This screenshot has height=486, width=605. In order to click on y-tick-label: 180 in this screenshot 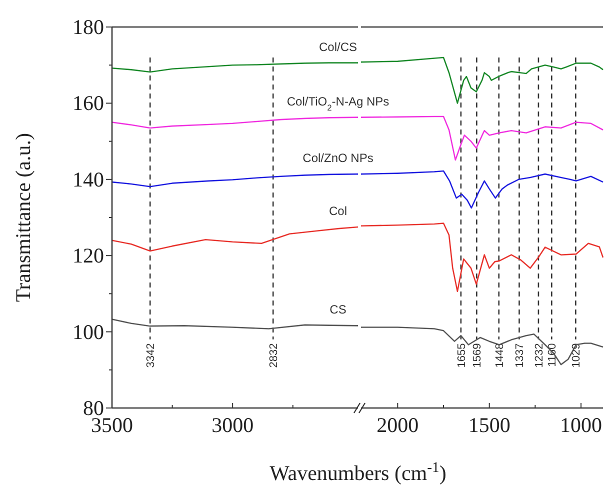, I will do `click(88, 27)`.